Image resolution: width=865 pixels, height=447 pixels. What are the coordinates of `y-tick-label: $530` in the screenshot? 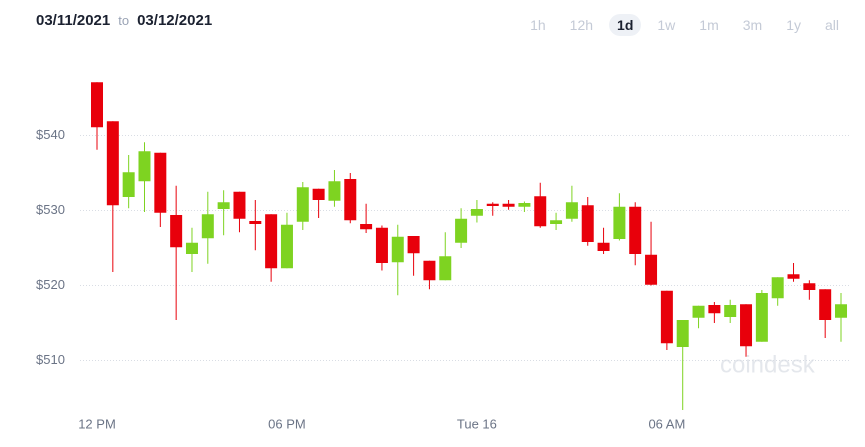 It's located at (50, 209).